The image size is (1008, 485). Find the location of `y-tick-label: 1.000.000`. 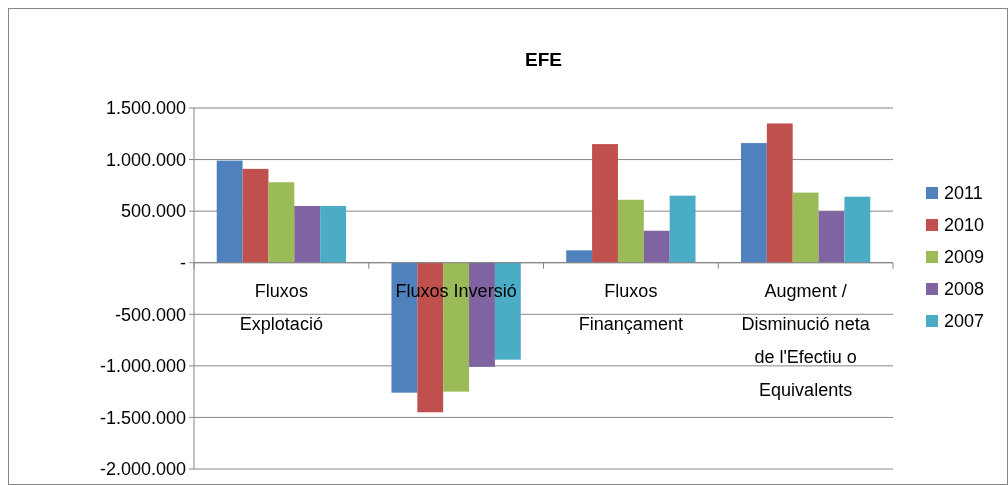

y-tick-label: 1.000.000 is located at coordinates (145, 159).